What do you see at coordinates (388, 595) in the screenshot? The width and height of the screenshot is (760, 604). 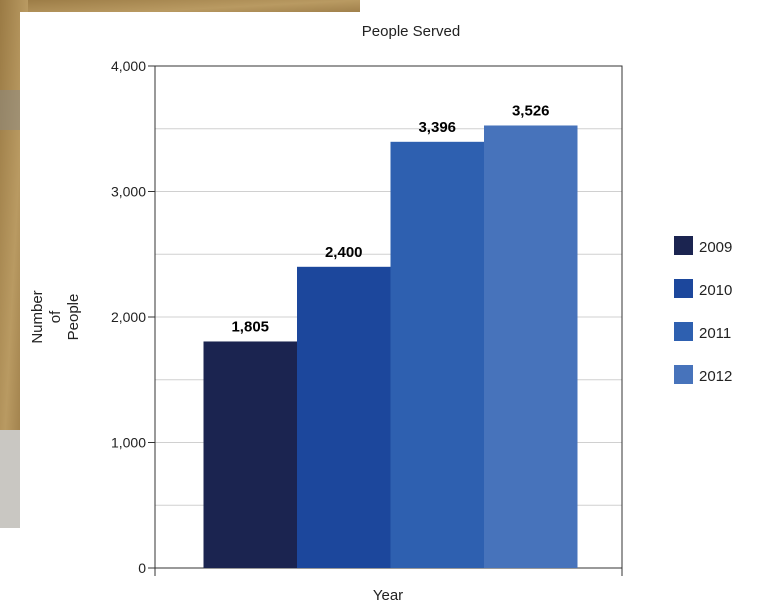 I see `x-axis-title: Year` at bounding box center [388, 595].